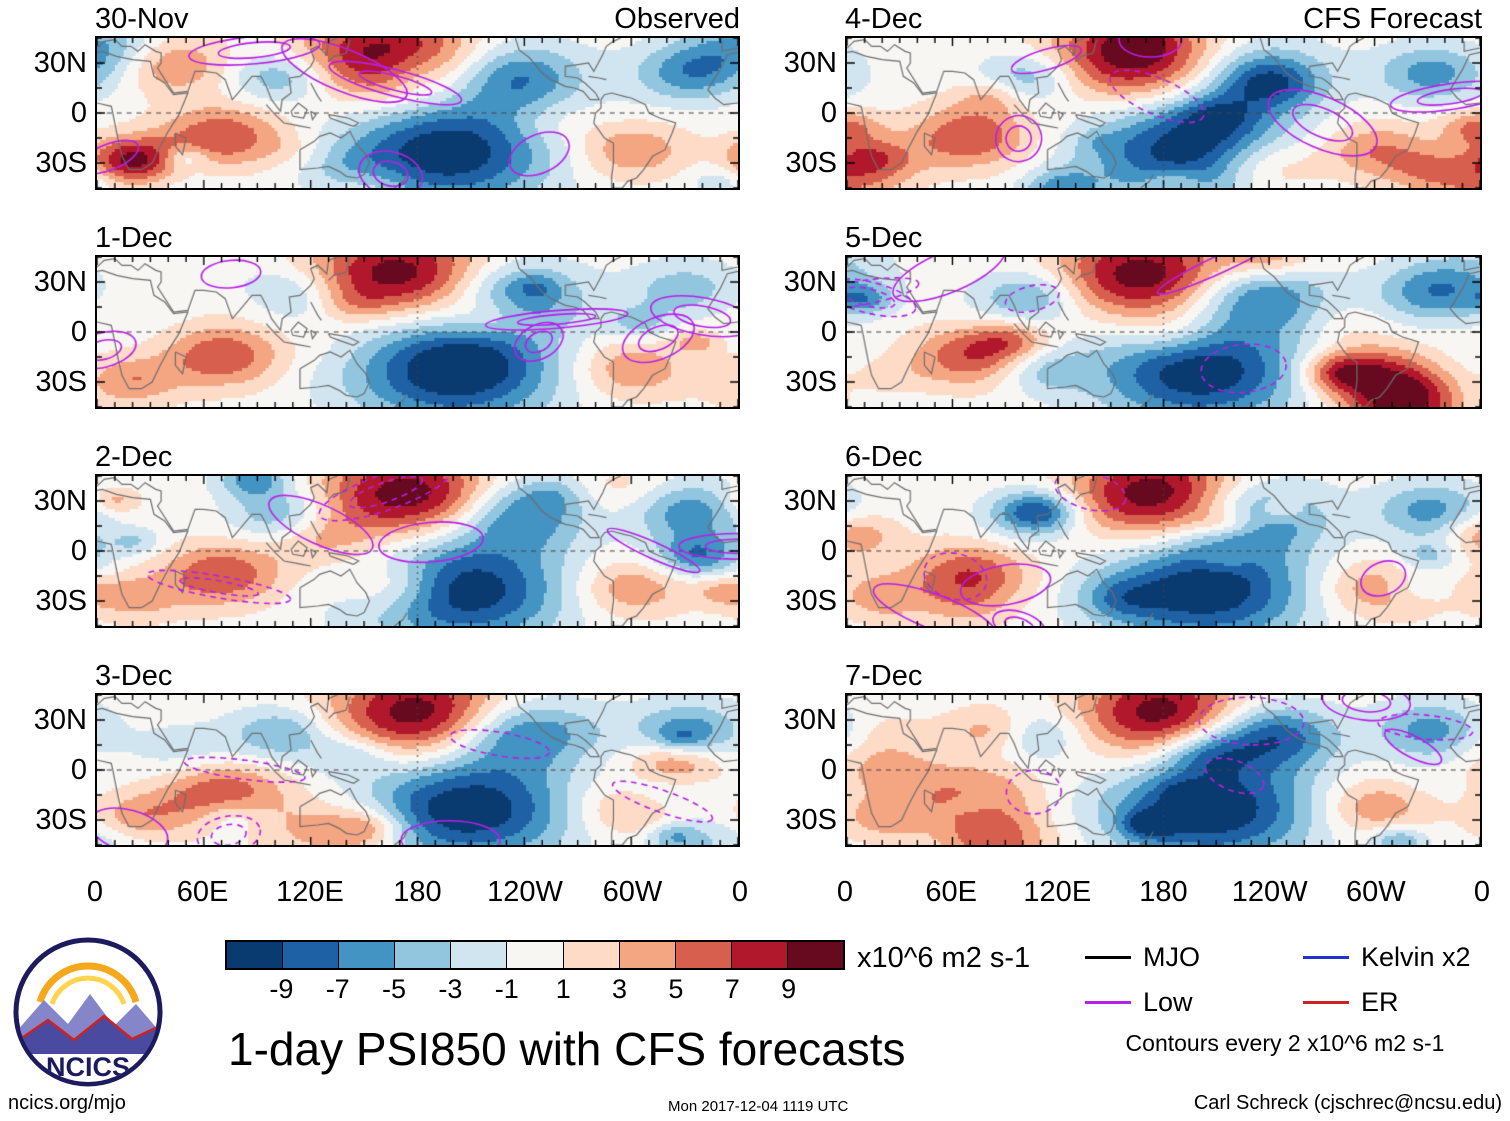  Describe the element at coordinates (337, 989) in the screenshot. I see `colorbar-tick: -7` at that location.